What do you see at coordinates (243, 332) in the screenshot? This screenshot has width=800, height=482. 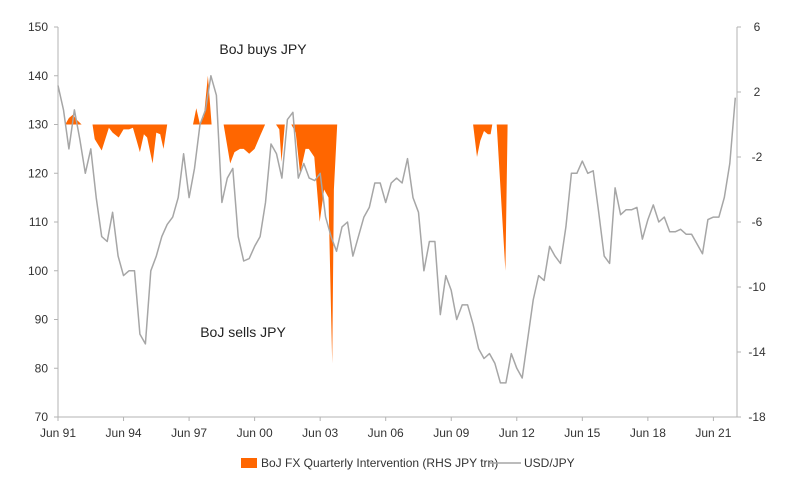 I see `annotation-sells: BoJ sells JPY` at bounding box center [243, 332].